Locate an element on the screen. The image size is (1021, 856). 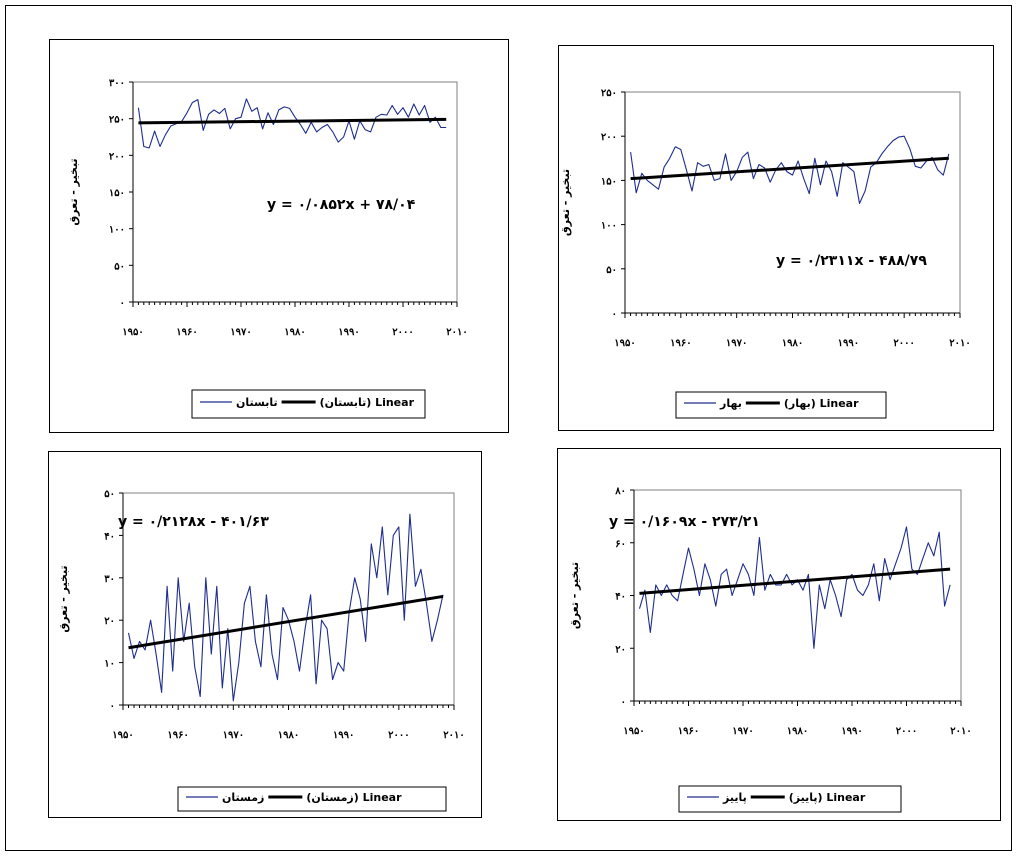
legend-series-label: بهار is located at coordinates (730, 403).